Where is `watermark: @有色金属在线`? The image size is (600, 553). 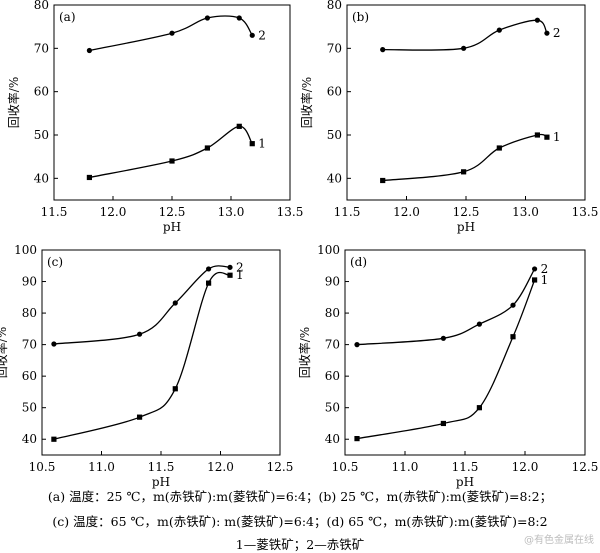
watermark: @有色金属在线 is located at coordinates (559, 540).